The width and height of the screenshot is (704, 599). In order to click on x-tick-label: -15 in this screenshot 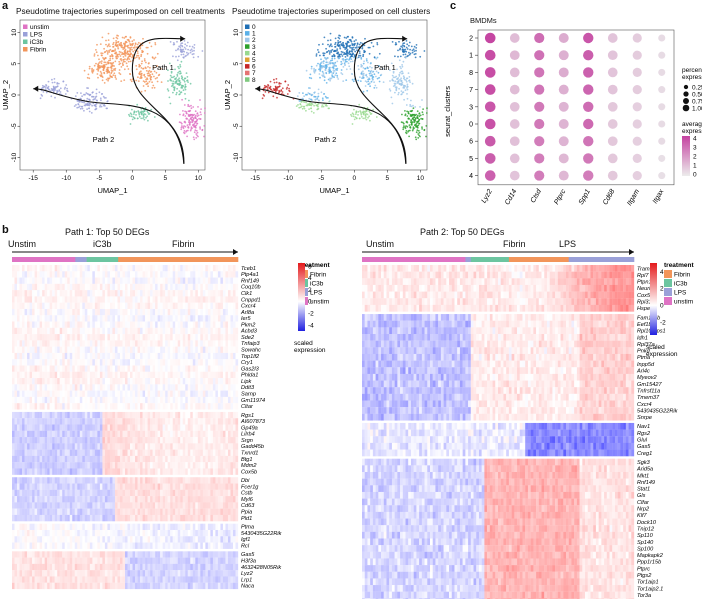, I will do `click(256, 178)`.